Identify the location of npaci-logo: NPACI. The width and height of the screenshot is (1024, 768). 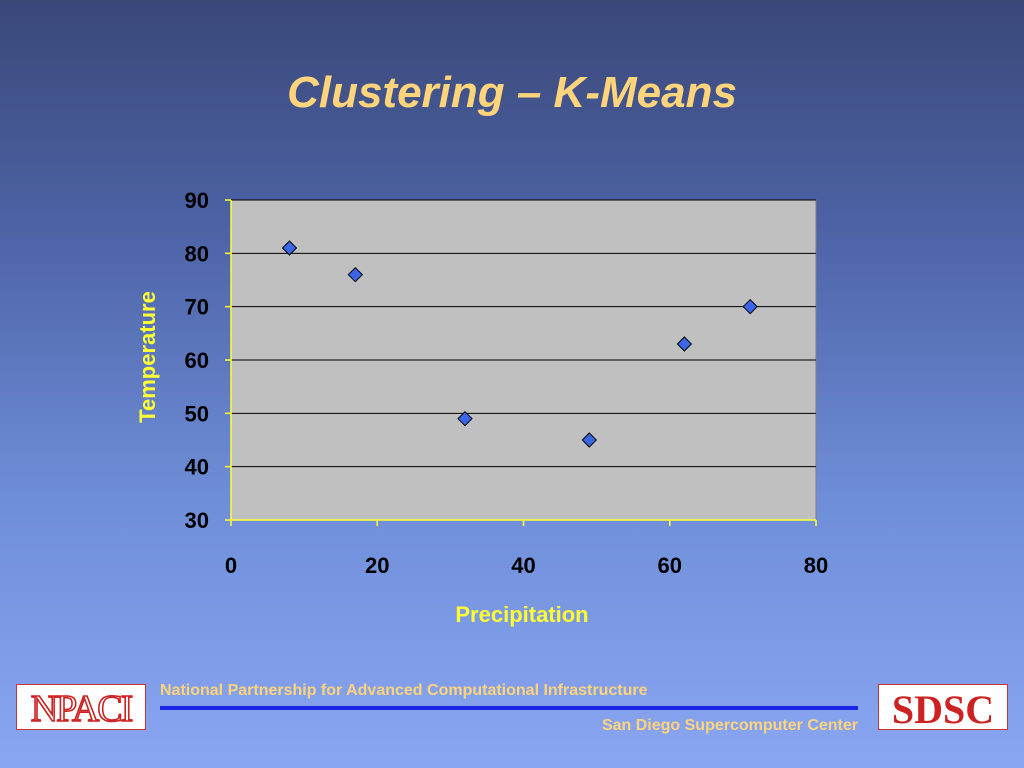
(81, 707).